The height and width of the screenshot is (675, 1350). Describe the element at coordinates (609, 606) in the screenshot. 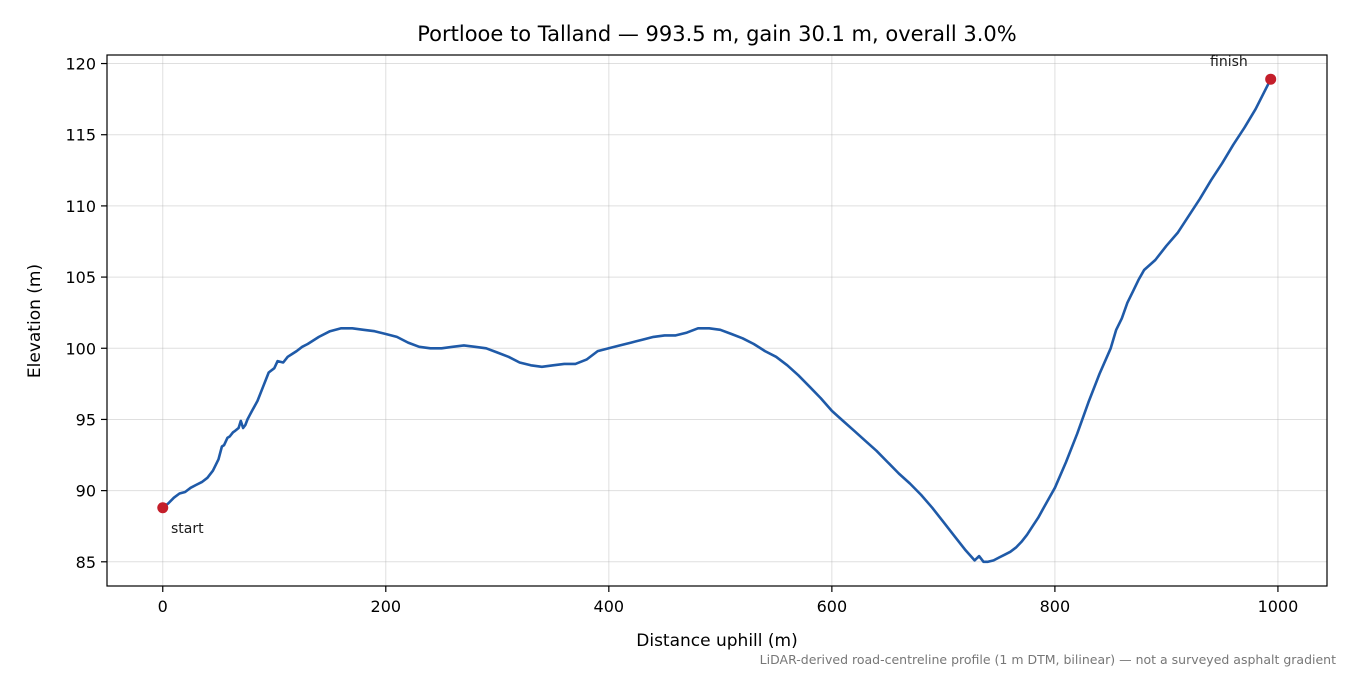

I see `x-tick-label: 400` at that location.